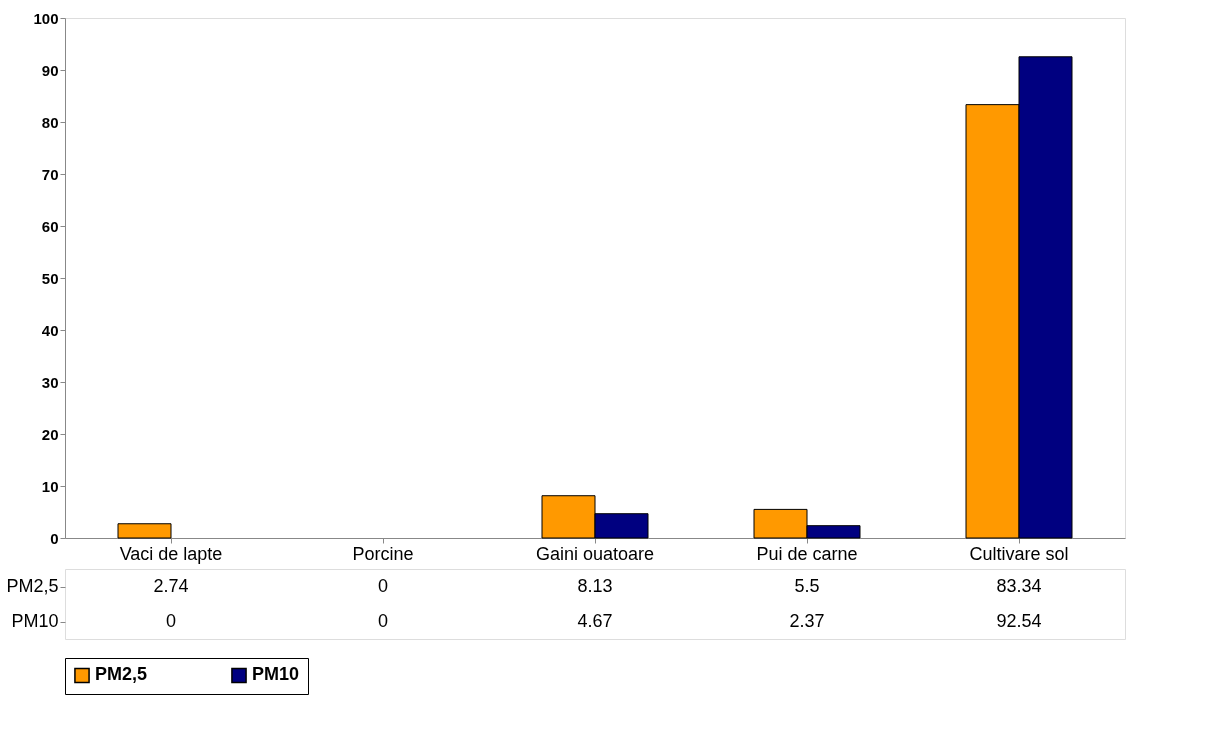 This screenshot has width=1222, height=738. What do you see at coordinates (595, 585) in the screenshot?
I see `data-label: 8.13` at bounding box center [595, 585].